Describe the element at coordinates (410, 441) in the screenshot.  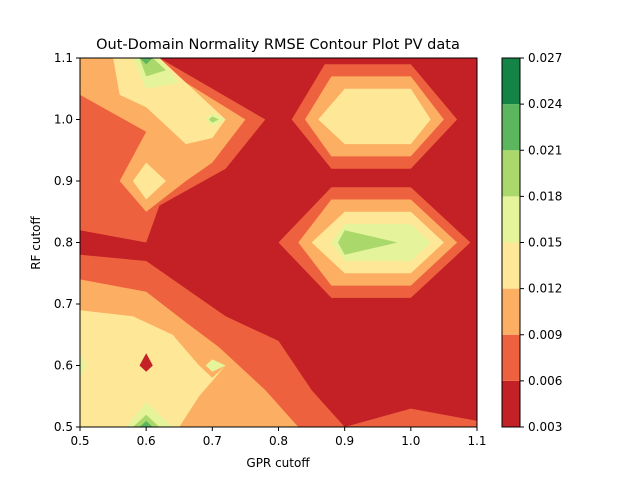
I see `x-tick-label: 1.0` at that location.